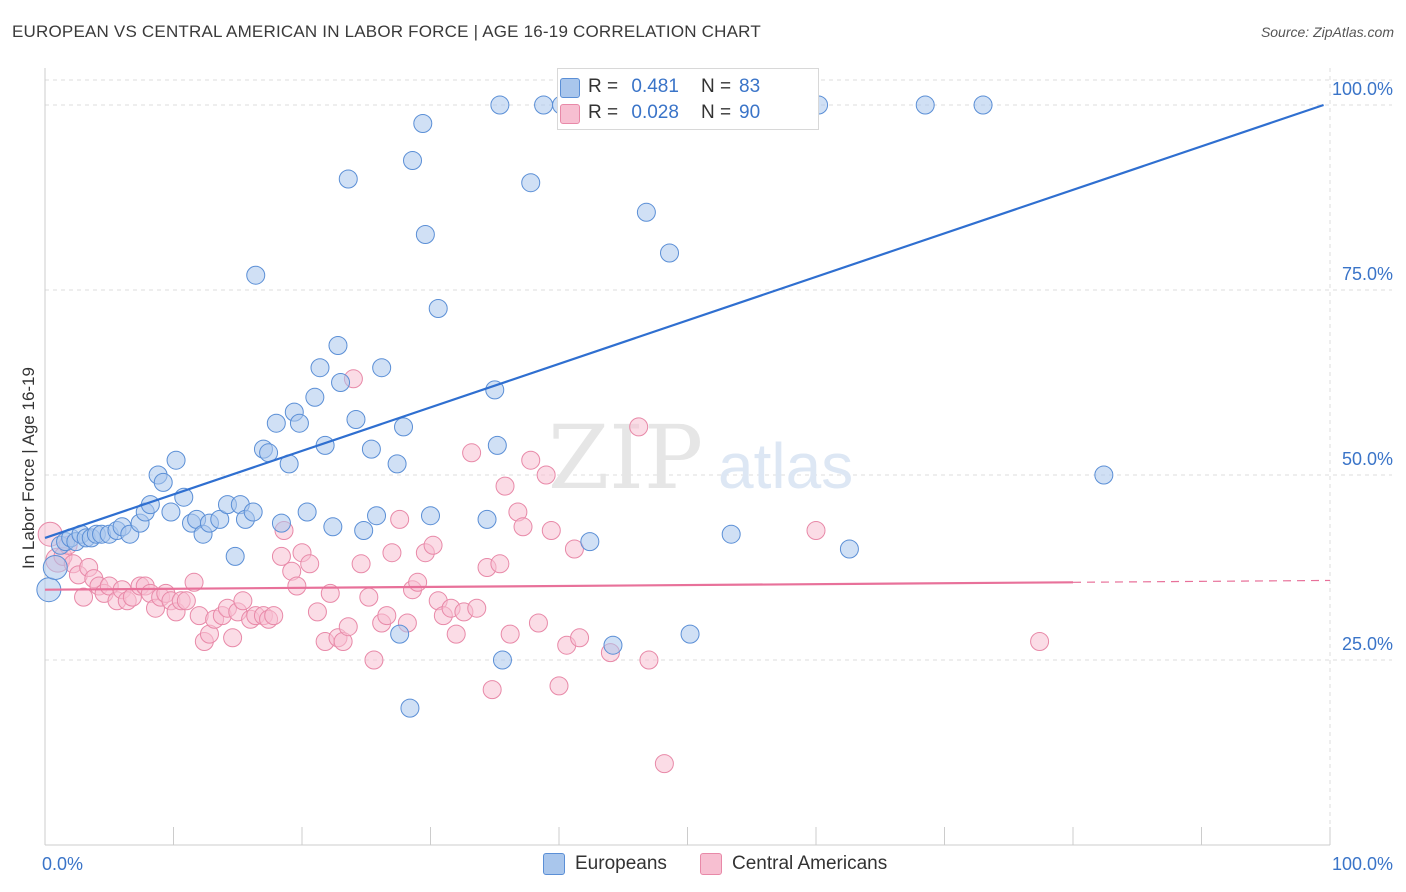  I want to click on legend-n-value: 90, so click(750, 112).